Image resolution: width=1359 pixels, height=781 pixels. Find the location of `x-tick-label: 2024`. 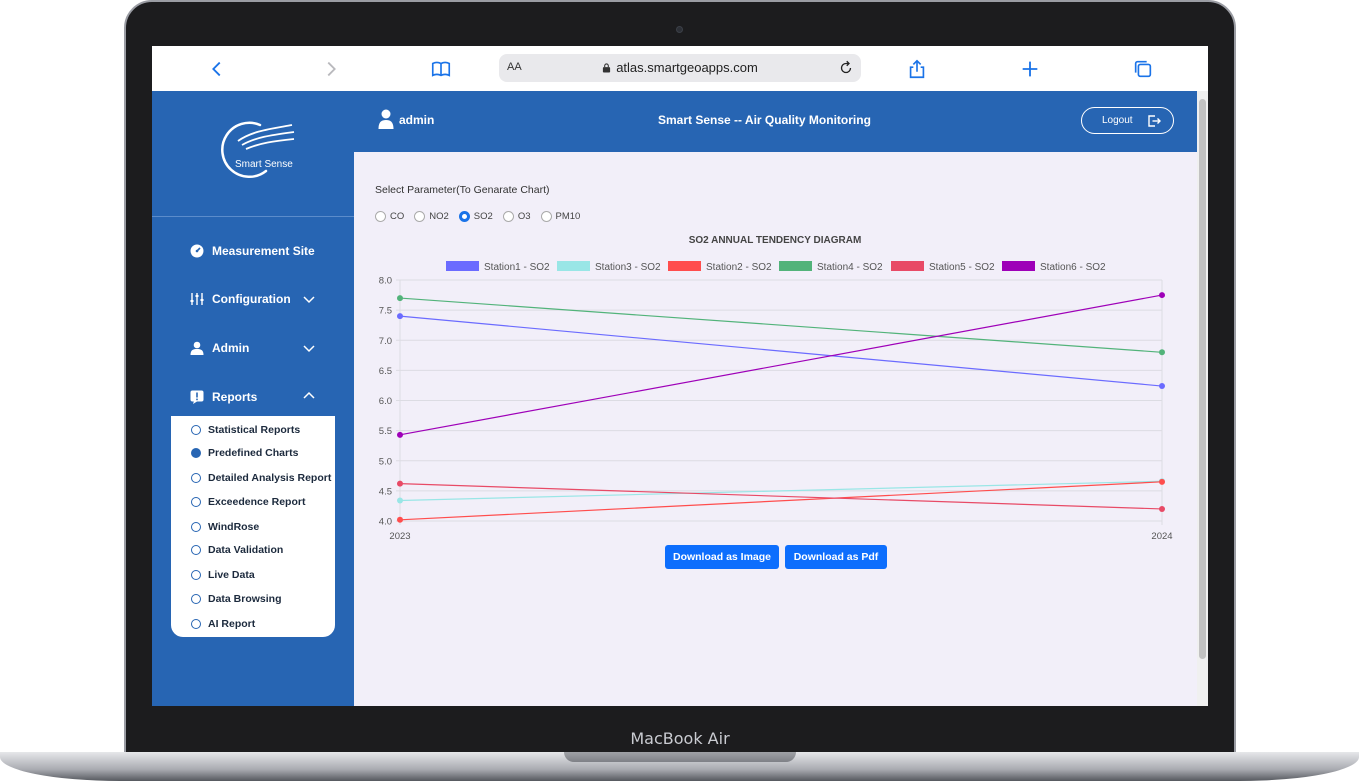

x-tick-label: 2024 is located at coordinates (1161, 536).